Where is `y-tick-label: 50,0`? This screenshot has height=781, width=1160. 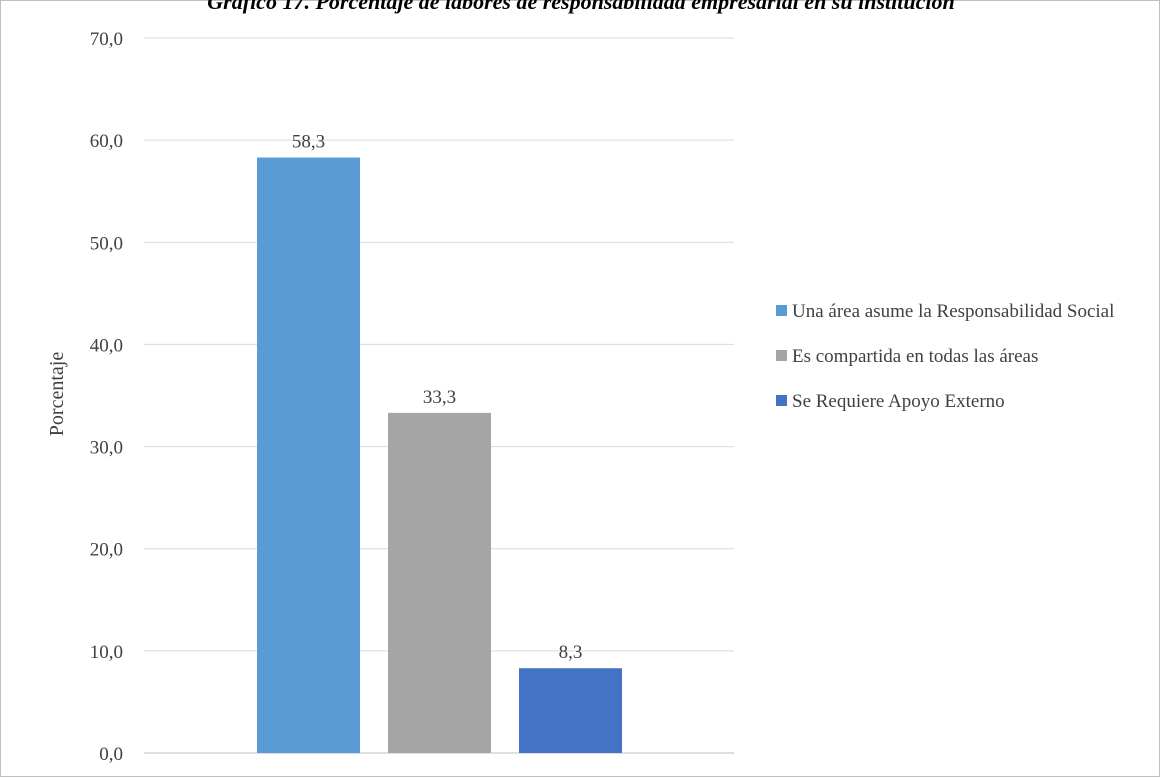 y-tick-label: 50,0 is located at coordinates (106, 243).